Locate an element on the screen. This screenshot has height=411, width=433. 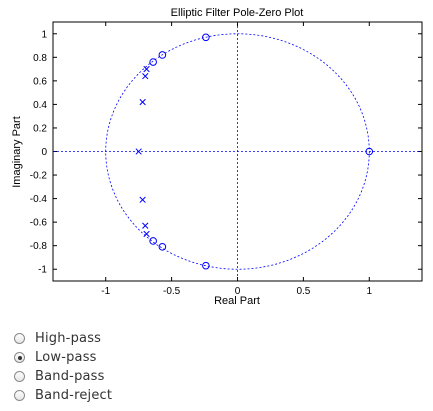
radio-option-band-pass: Band-pass is located at coordinates (63, 376).